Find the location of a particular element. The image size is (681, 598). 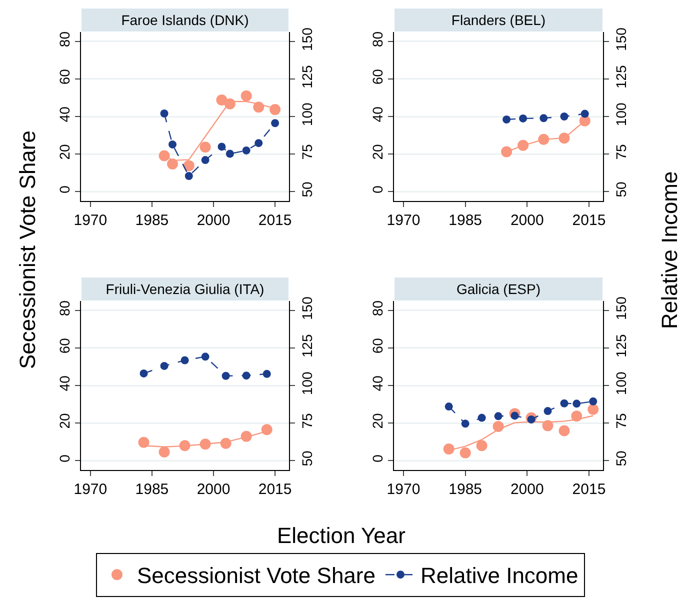

chart-title: Galicia (ESP) is located at coordinates (498, 289).